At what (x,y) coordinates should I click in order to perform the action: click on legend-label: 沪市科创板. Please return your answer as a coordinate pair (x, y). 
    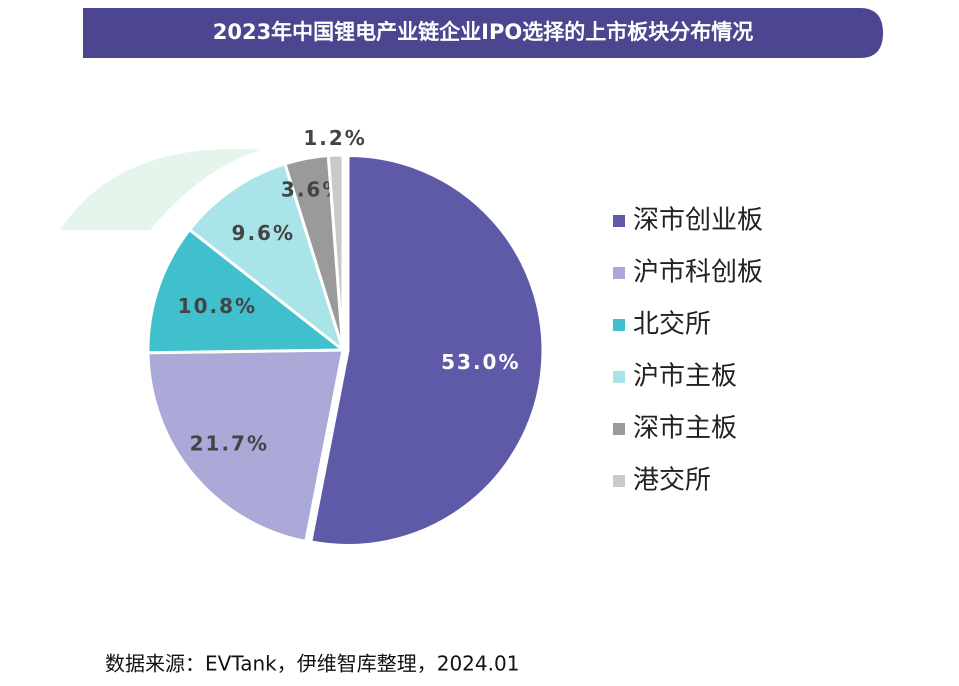
    Looking at the image, I should click on (698, 273).